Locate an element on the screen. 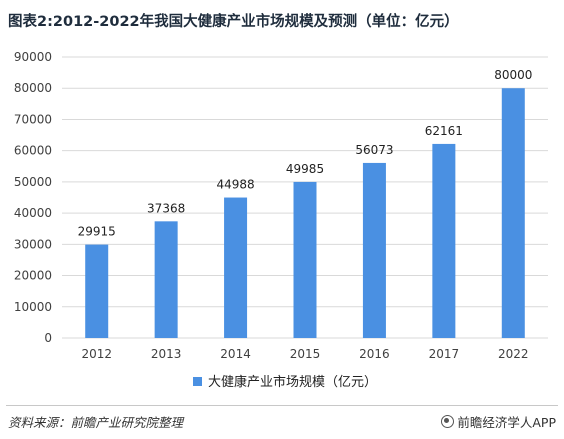 The height and width of the screenshot is (439, 564). data-label: 80000 is located at coordinates (513, 75).